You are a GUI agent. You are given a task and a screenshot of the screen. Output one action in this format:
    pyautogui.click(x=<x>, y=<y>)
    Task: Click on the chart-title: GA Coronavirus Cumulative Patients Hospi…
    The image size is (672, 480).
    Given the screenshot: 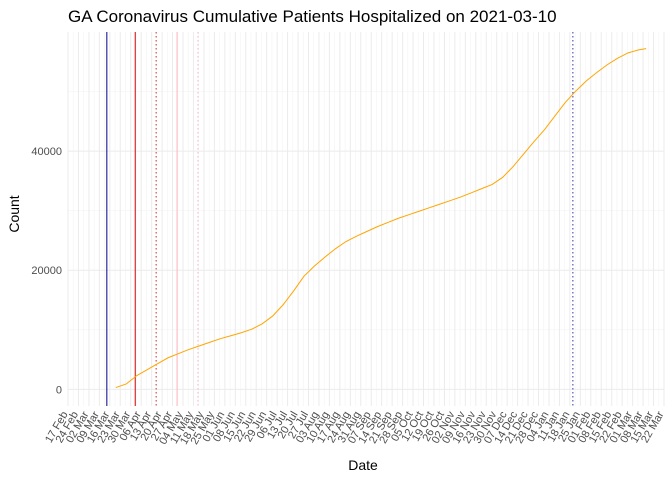 What is the action you would take?
    pyautogui.click(x=312, y=16)
    